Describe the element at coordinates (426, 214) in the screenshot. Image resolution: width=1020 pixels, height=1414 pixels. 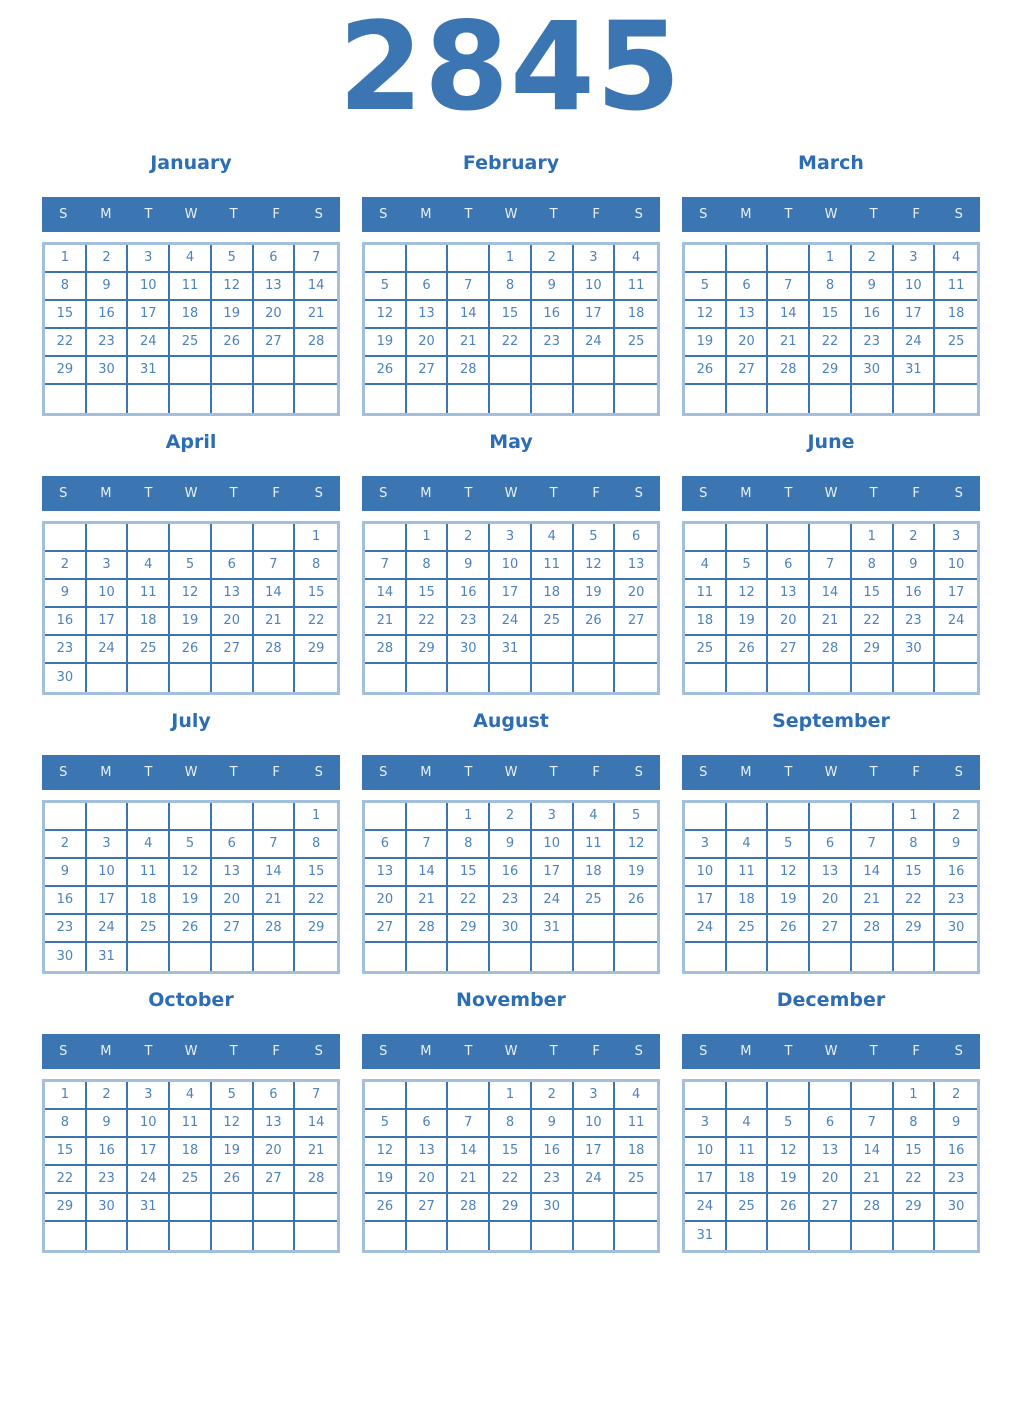
I see `weekday-label: M` at that location.